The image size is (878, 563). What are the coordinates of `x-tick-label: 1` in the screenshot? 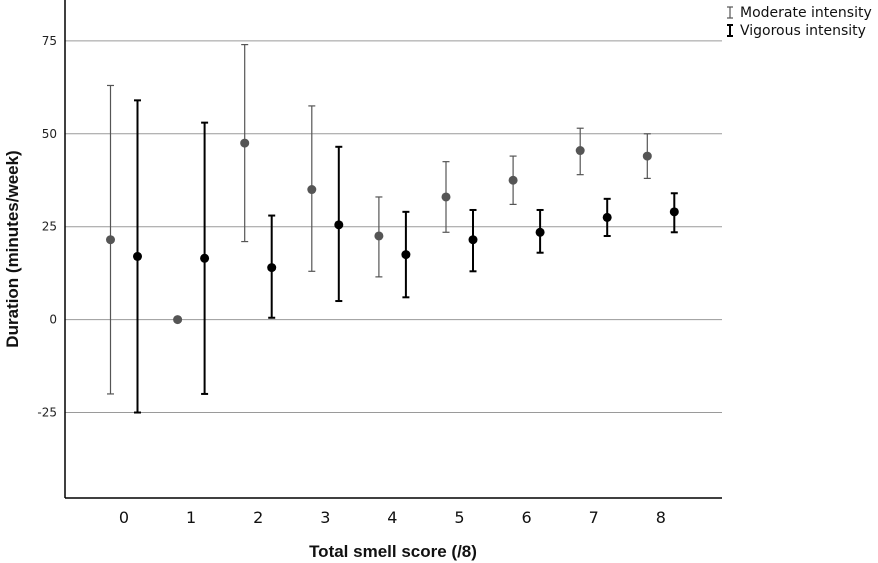 It's located at (191, 517).